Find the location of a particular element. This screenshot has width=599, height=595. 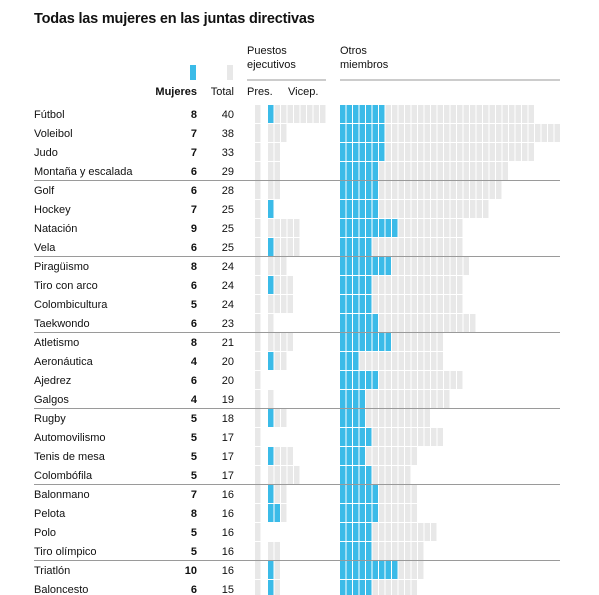

total-count: 19 is located at coordinates (228, 400).